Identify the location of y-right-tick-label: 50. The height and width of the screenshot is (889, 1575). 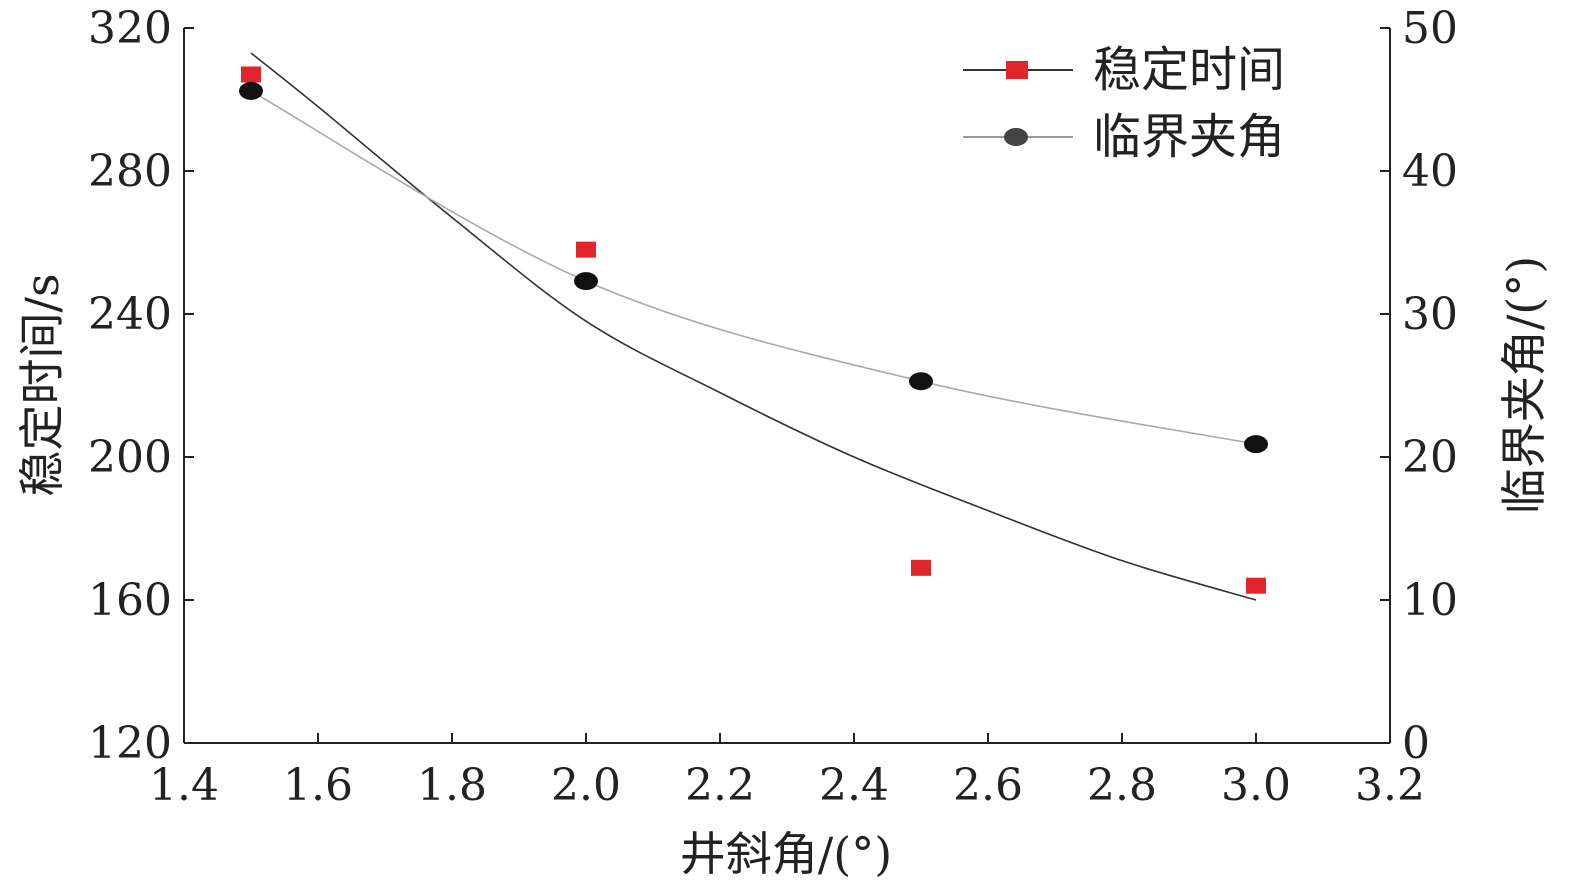
(1430, 28).